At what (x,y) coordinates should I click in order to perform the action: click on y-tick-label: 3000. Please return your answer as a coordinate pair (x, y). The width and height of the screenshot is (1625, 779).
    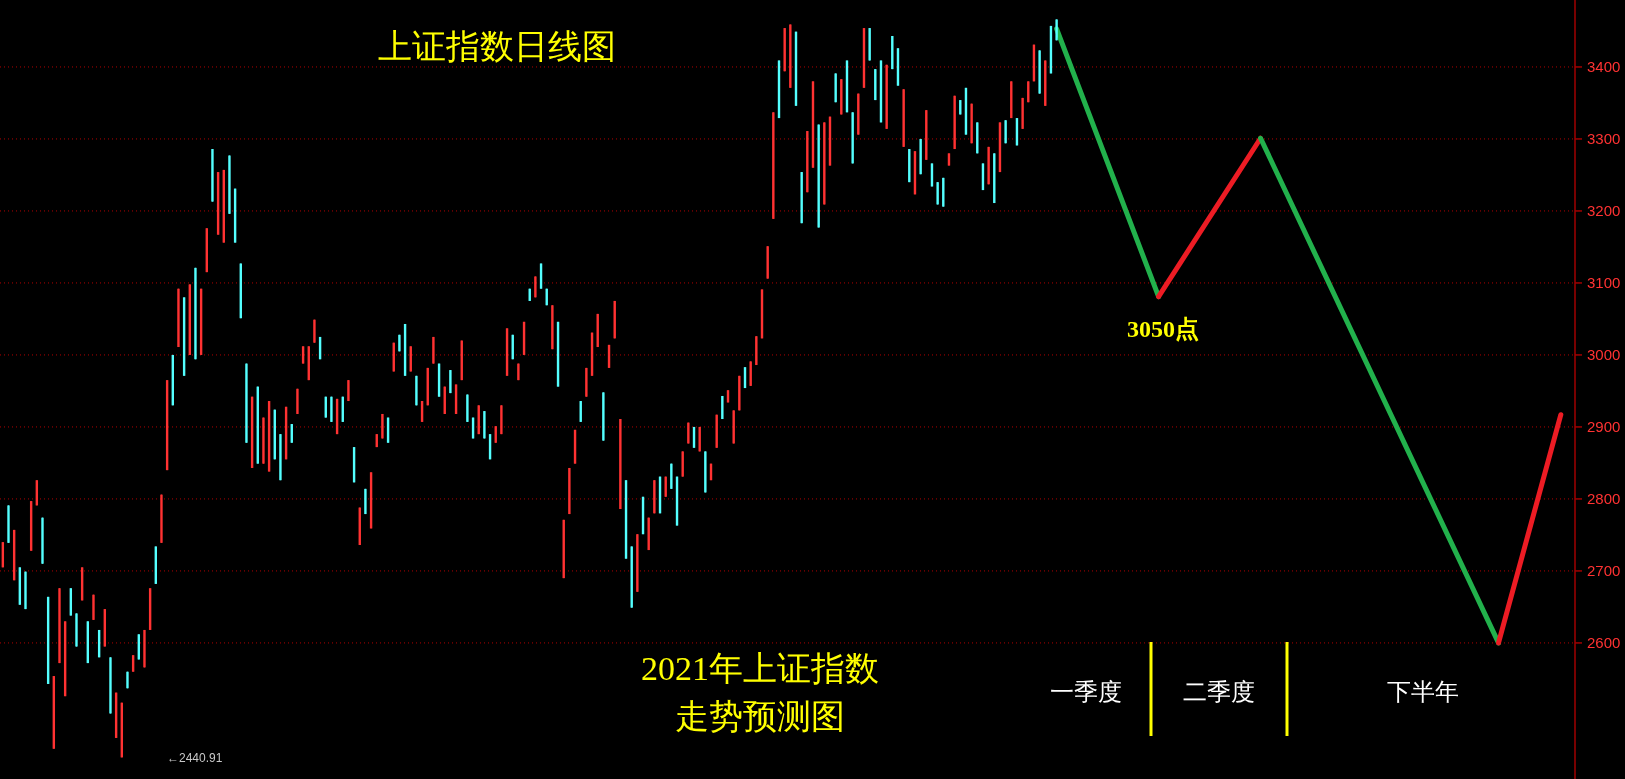
    Looking at the image, I should click on (1604, 355).